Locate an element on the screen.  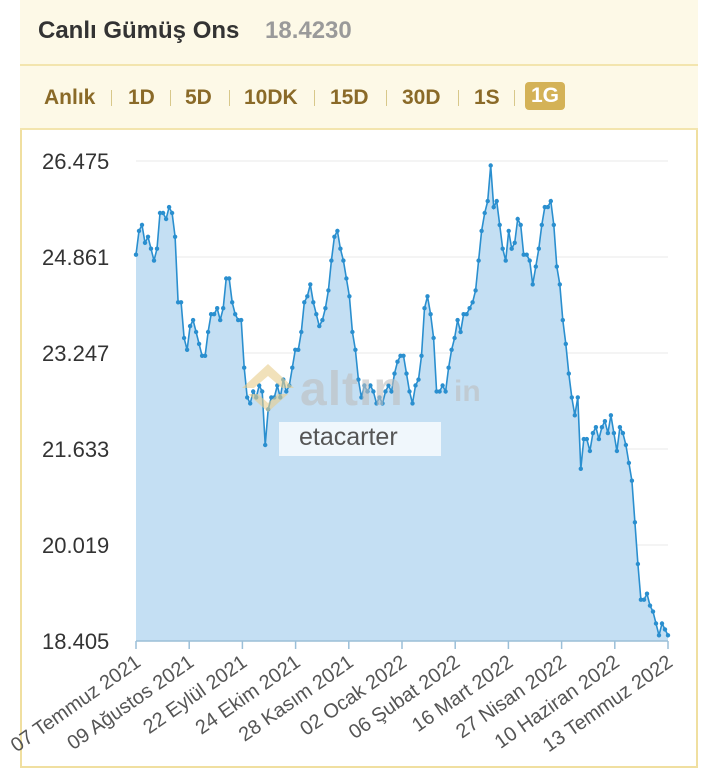
y-tick-label: 24.861 is located at coordinates (75, 257).